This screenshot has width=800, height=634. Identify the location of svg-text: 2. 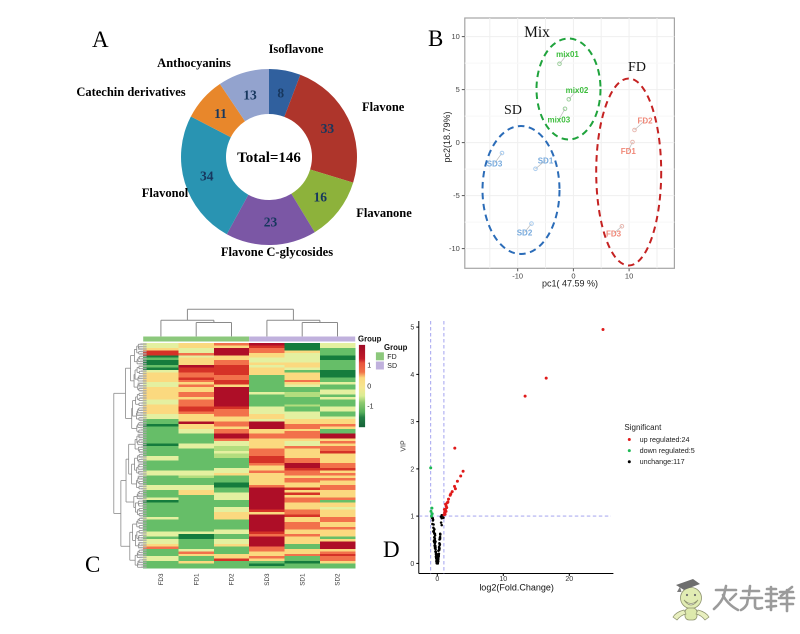
(412, 469).